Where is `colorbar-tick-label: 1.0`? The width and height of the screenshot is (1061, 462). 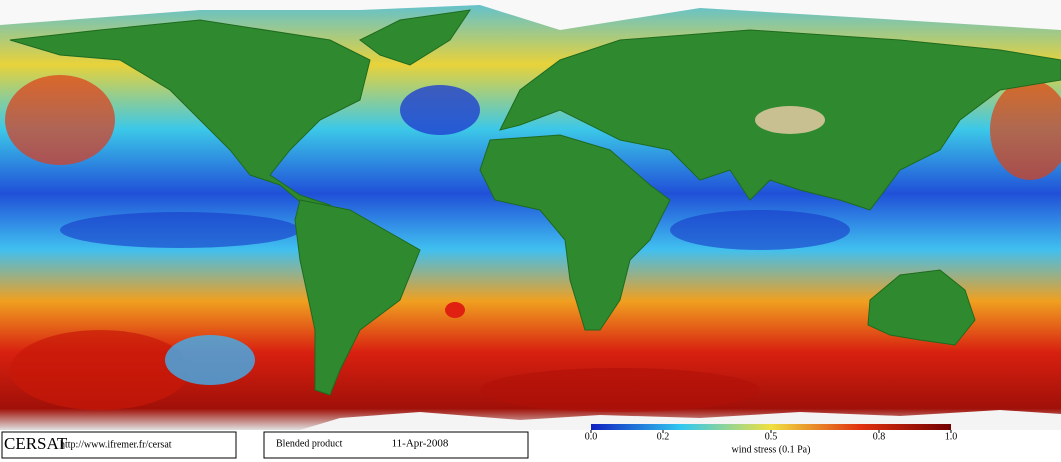 colorbar-tick-label: 1.0 is located at coordinates (951, 436).